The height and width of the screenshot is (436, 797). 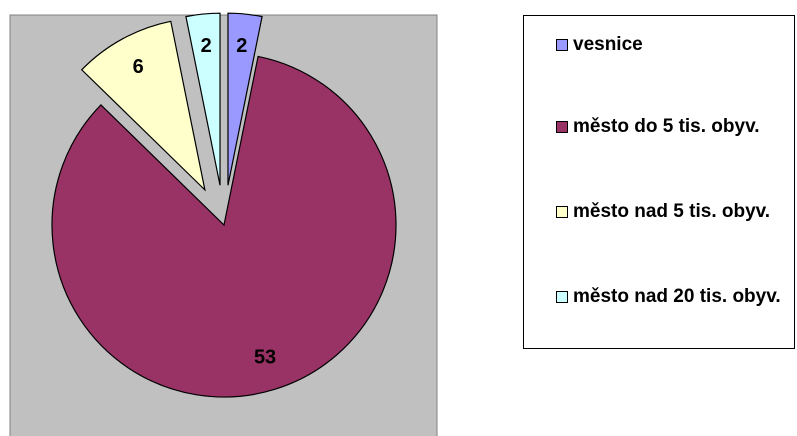 I want to click on legend-label: město nad 20 tis. obyv., so click(x=677, y=296).